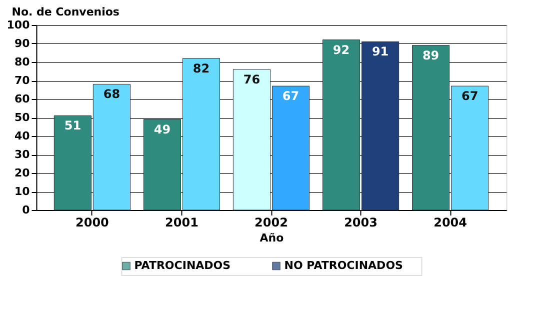 The image size is (557, 334). What do you see at coordinates (271, 223) in the screenshot?
I see `x-tick-label: 2002` at bounding box center [271, 223].